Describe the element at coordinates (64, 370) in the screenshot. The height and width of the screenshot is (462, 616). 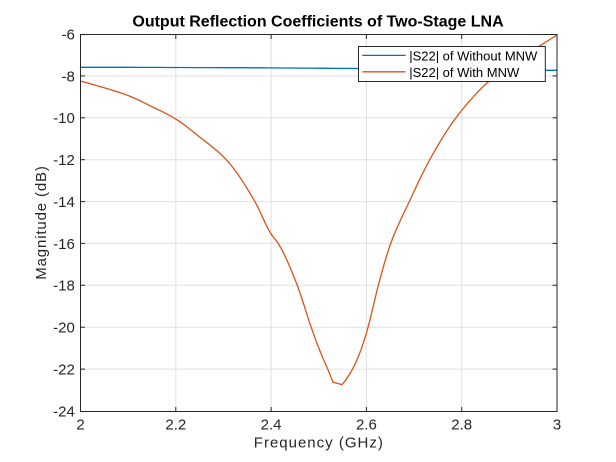
I see `svg-text: -22` at that location.